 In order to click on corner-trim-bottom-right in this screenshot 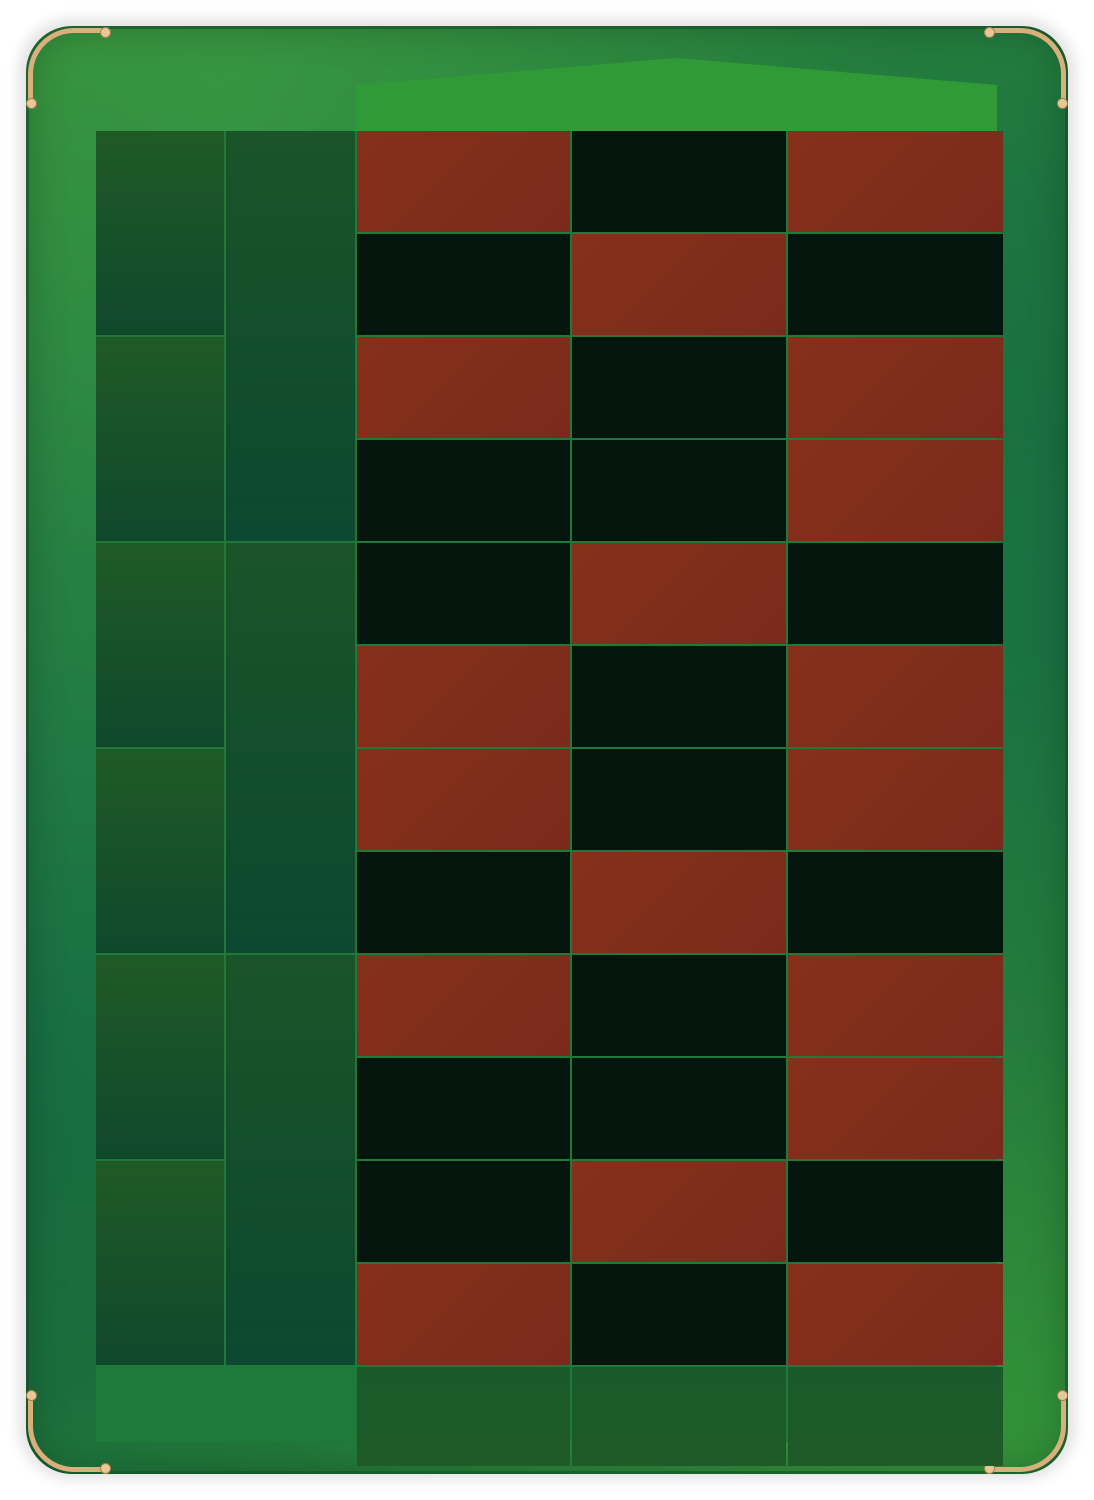, I will do `click(1029, 1435)`.